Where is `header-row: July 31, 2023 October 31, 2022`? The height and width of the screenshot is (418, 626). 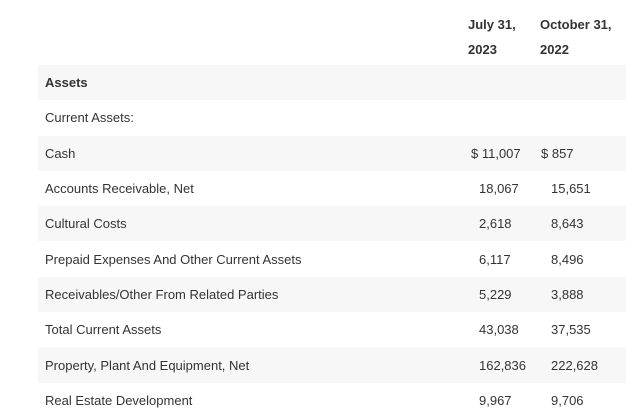
header-row: July 31, 2023 October 31, 2022 is located at coordinates (332, 32).